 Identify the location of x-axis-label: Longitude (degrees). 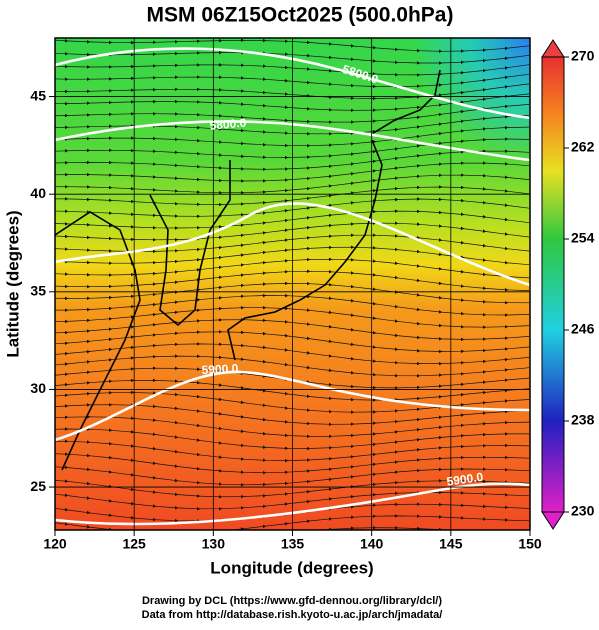
(291, 567).